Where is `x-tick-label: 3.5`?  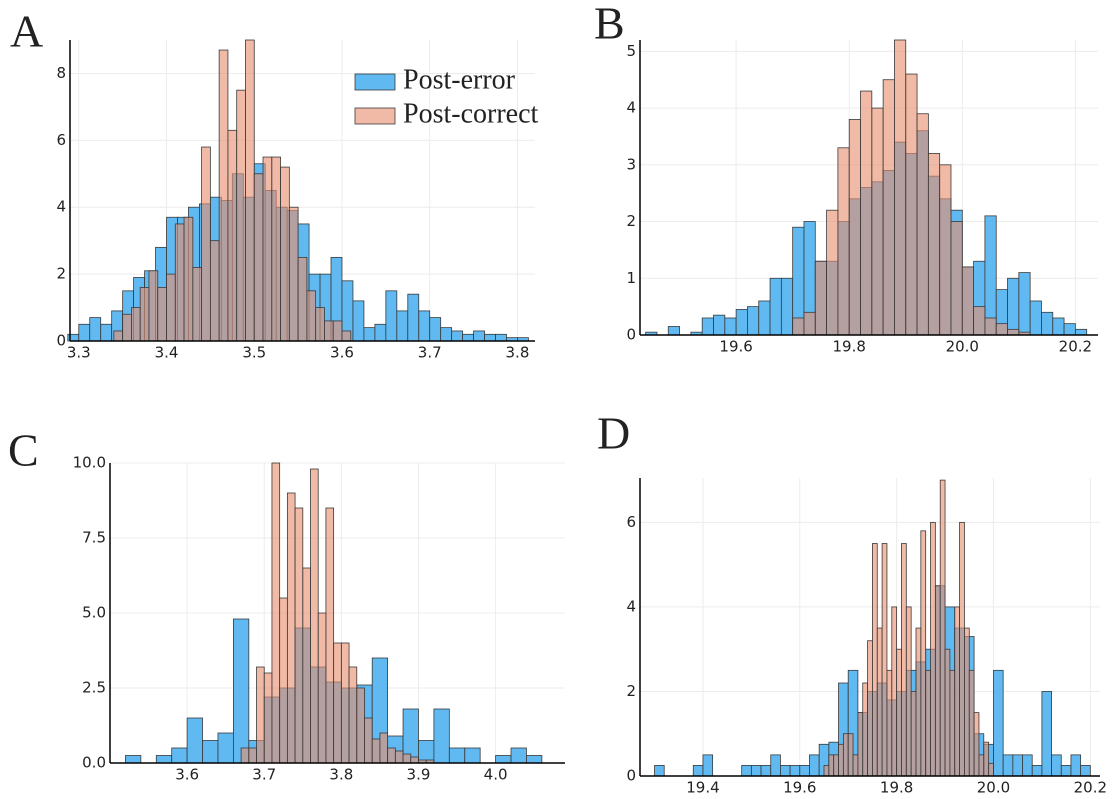 x-tick-label: 3.5 is located at coordinates (254, 353).